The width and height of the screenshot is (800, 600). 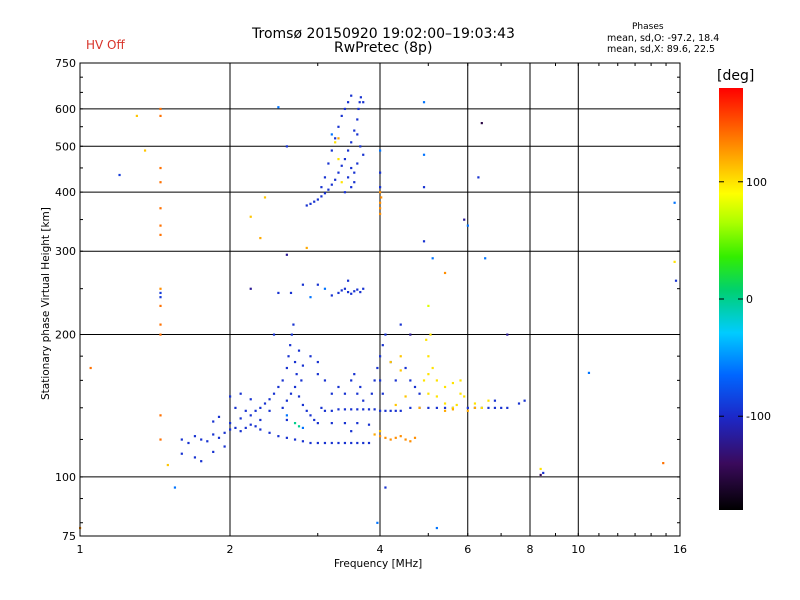 What do you see at coordinates (648, 27) in the screenshot?
I see `stats-heading: Phases` at bounding box center [648, 27].